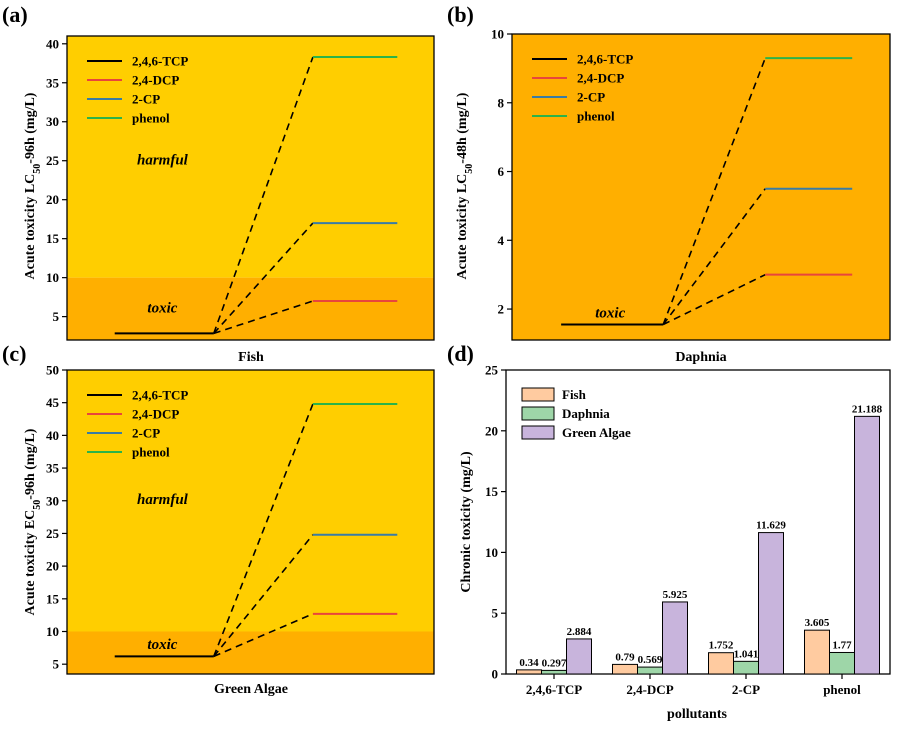 The height and width of the screenshot is (729, 916). What do you see at coordinates (538, 413) in the screenshot?
I see `legend-swatch-Daphnia` at bounding box center [538, 413].